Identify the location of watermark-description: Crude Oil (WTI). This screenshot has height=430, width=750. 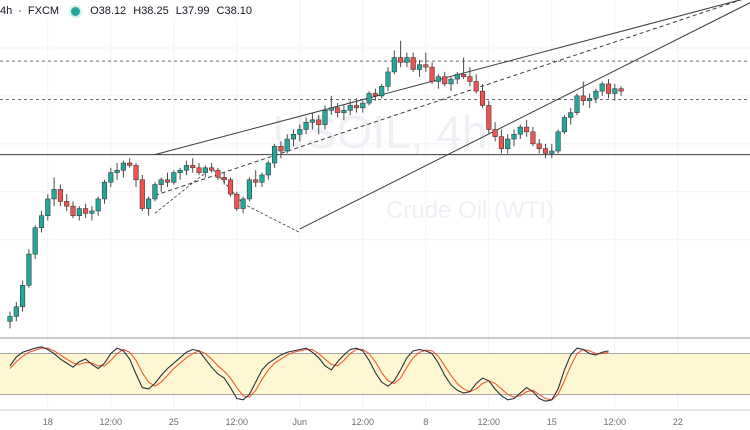
(470, 210).